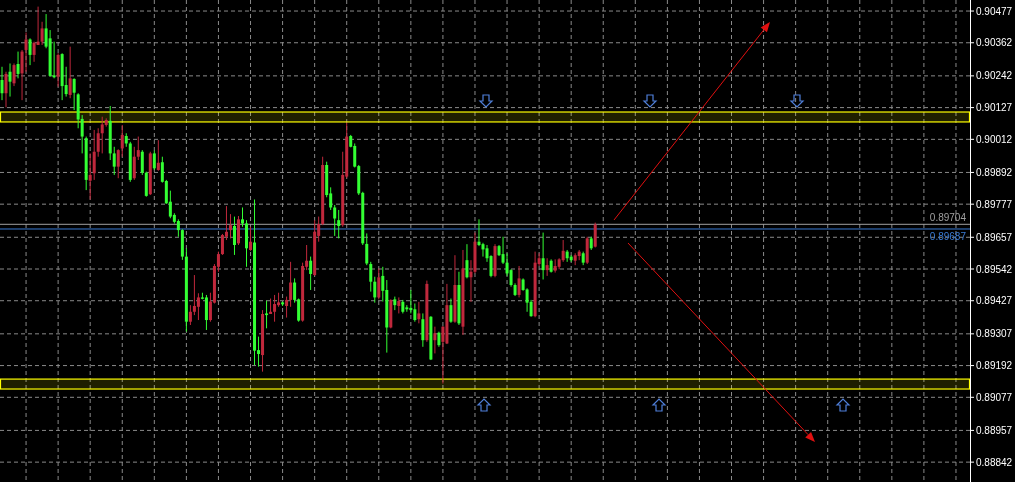 The width and height of the screenshot is (1015, 482). I want to click on y-tick-label: 0.89777, so click(994, 204).